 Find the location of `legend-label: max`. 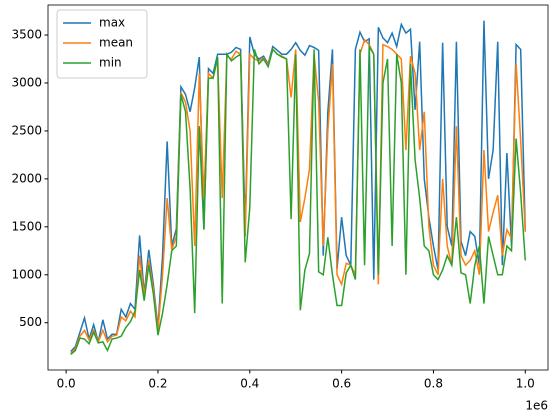

legend-label: max is located at coordinates (112, 23).